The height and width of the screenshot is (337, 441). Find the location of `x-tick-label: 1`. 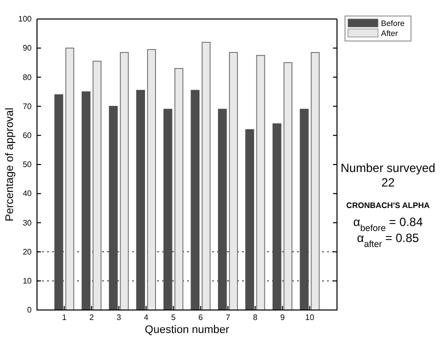

x-tick-label: 1 is located at coordinates (65, 317).